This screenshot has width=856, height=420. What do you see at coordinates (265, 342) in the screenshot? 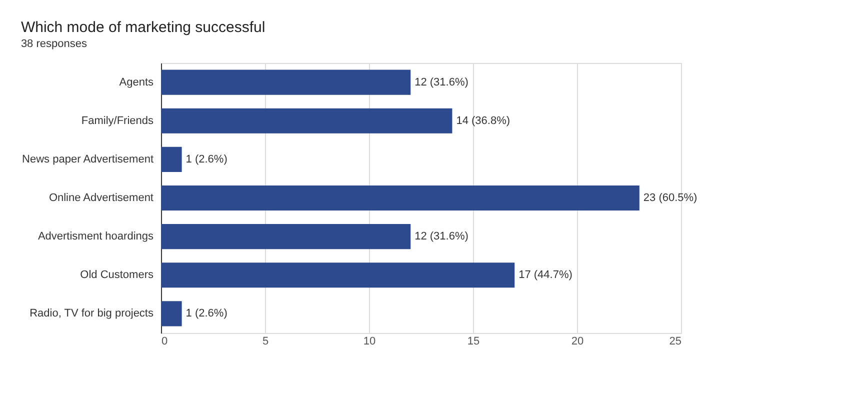
I see `x-tick-label: 5` at bounding box center [265, 342].